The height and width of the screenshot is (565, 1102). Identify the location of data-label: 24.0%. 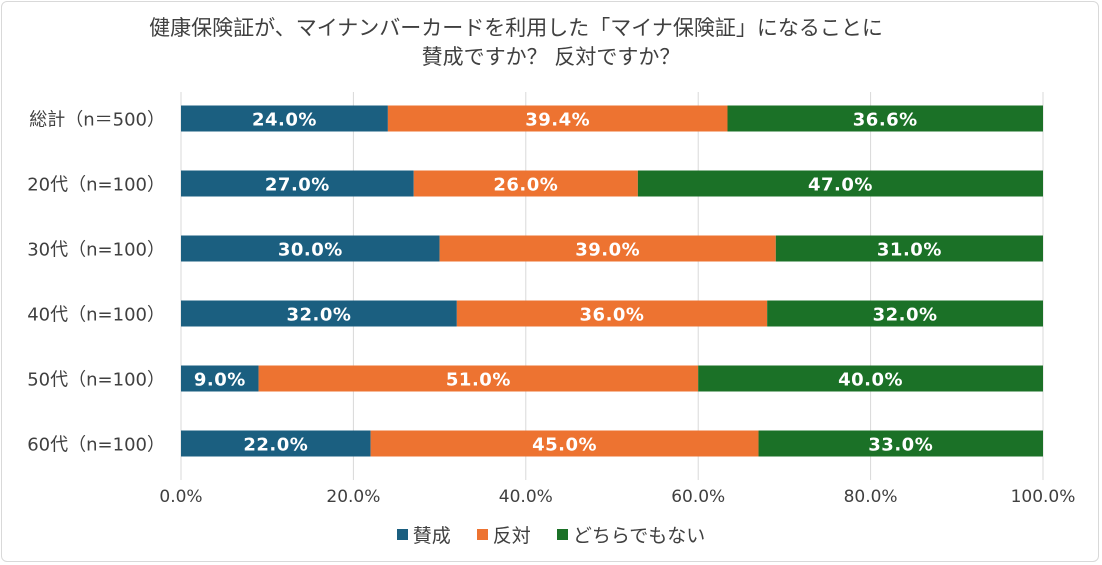
(284, 120).